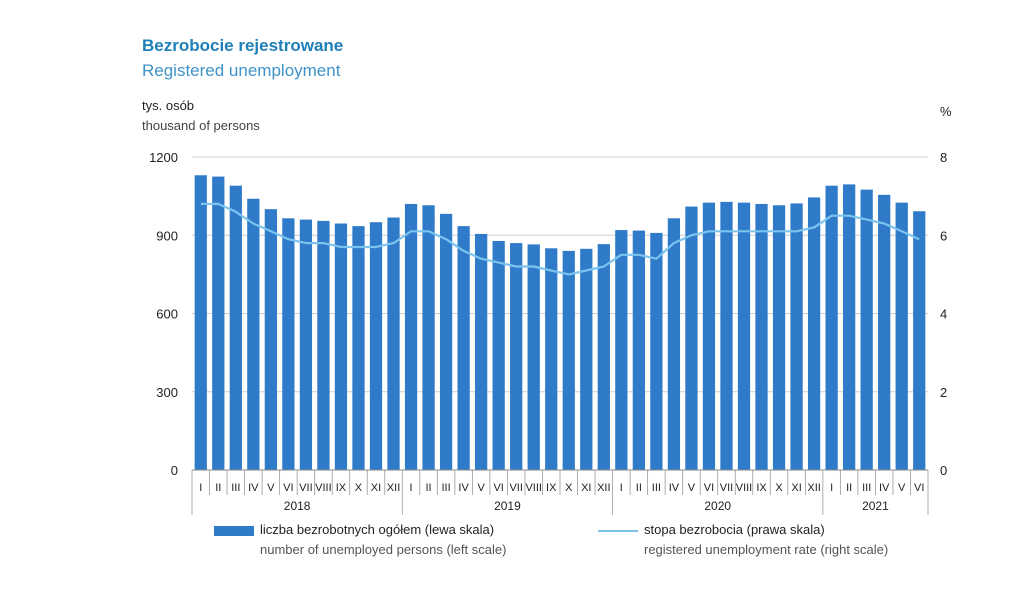  What do you see at coordinates (946, 111) in the screenshot?
I see `right-axis-unit: %` at bounding box center [946, 111].